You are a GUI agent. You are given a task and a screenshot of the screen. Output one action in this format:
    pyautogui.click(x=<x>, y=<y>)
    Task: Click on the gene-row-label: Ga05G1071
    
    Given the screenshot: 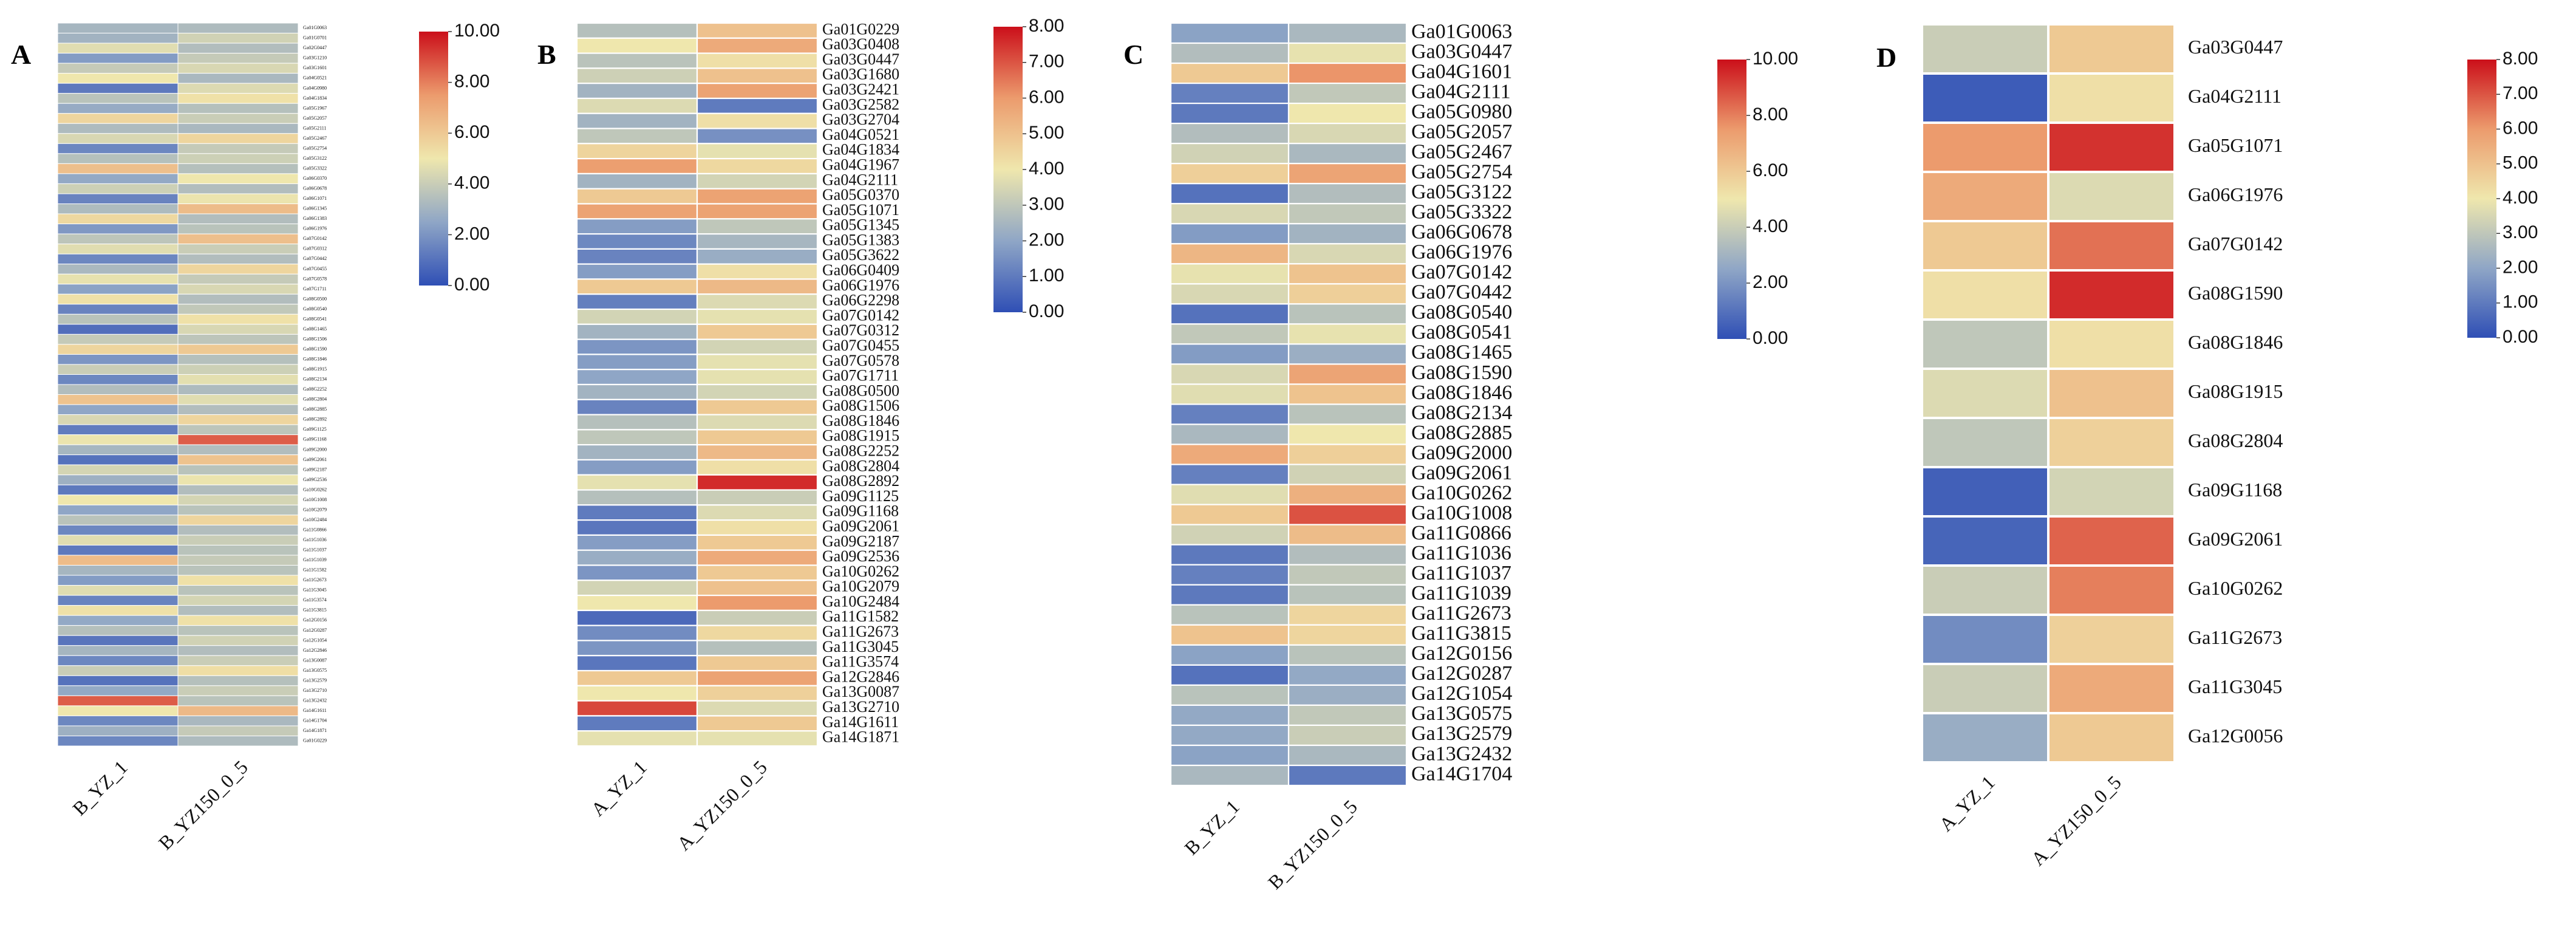 What is the action you would take?
    pyautogui.click(x=861, y=210)
    